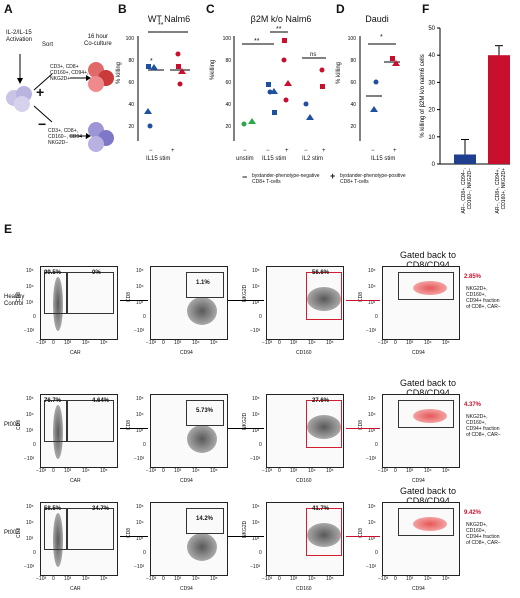 This screenshot has height=598, width=520. Describe the element at coordinates (353, 105) in the screenshot. I see `svg-text: 40` at that location.